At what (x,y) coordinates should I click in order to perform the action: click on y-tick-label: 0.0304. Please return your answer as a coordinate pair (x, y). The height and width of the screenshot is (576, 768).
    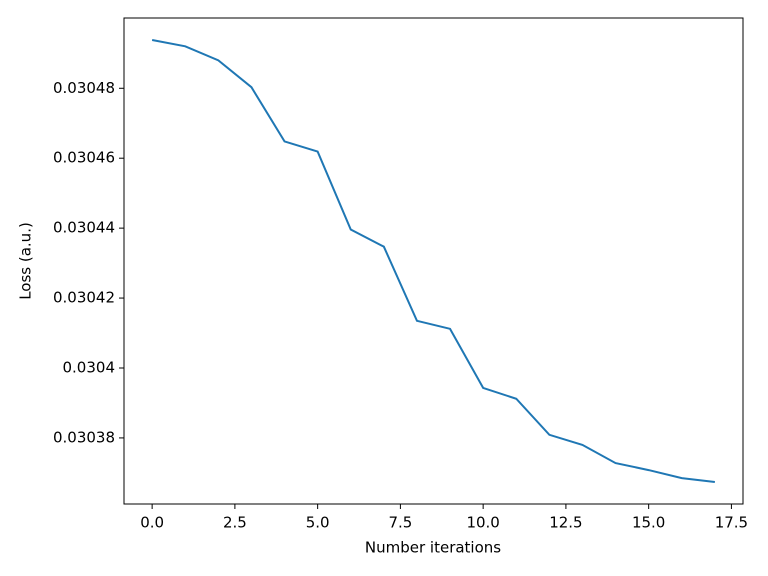
    Looking at the image, I should click on (89, 367).